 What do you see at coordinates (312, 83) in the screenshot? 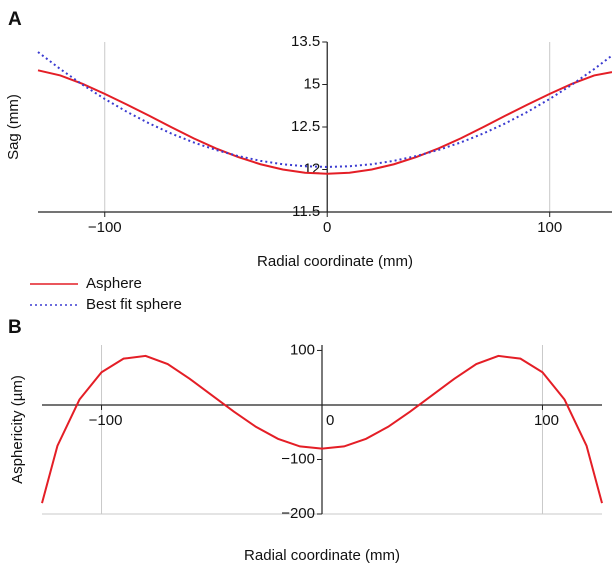
I see `y-tick-label: 15` at bounding box center [312, 83].